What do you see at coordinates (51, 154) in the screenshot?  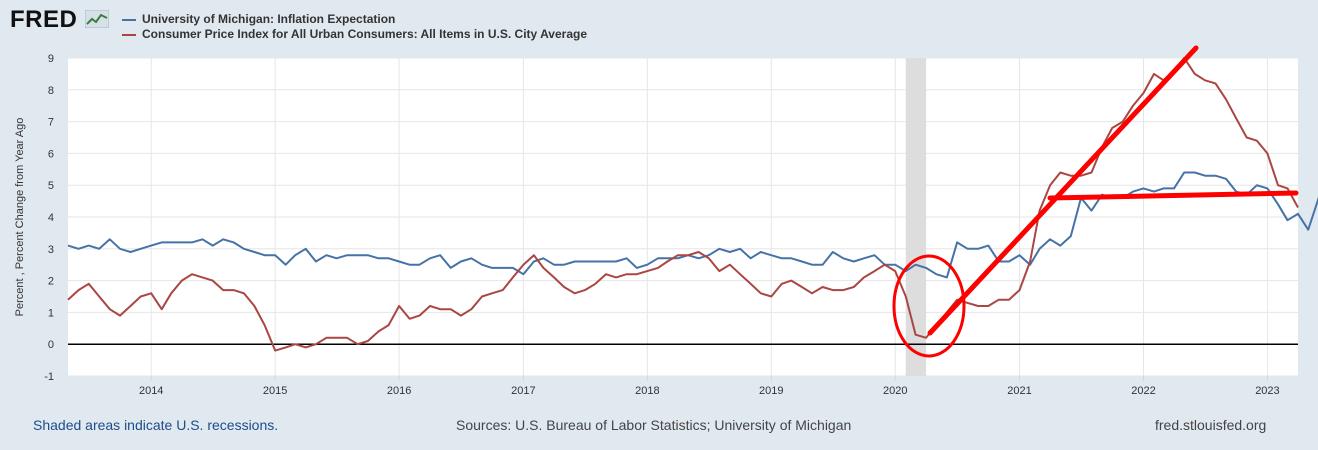 I see `y-tick-label: 6` at bounding box center [51, 154].